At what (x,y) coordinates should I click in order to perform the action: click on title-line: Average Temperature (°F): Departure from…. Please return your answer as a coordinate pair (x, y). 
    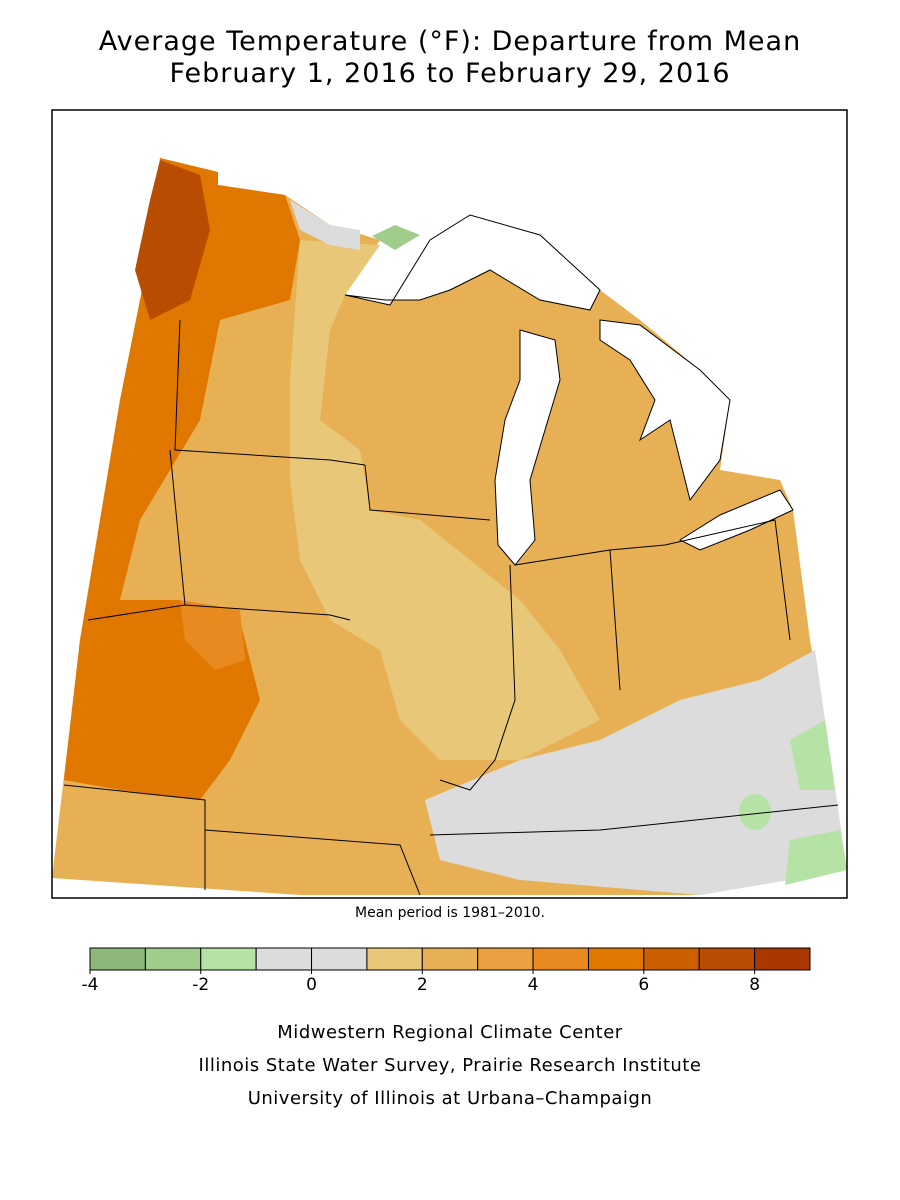
    Looking at the image, I should click on (450, 41).